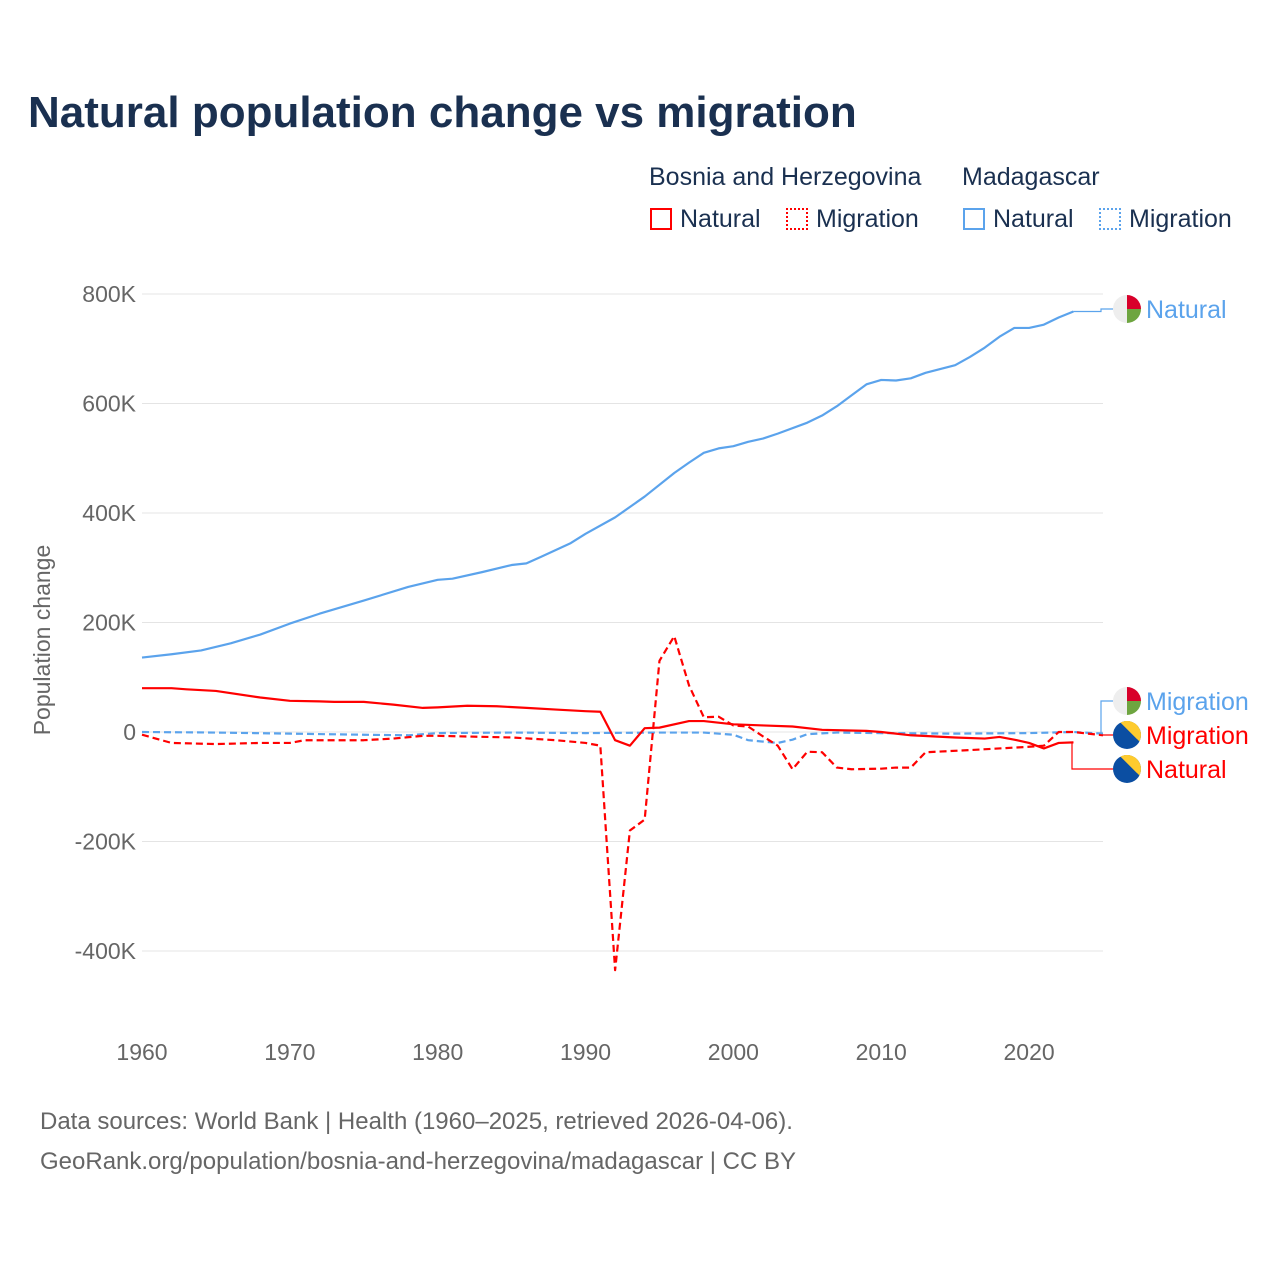  I want to click on y-tick-label: 0, so click(129, 732).